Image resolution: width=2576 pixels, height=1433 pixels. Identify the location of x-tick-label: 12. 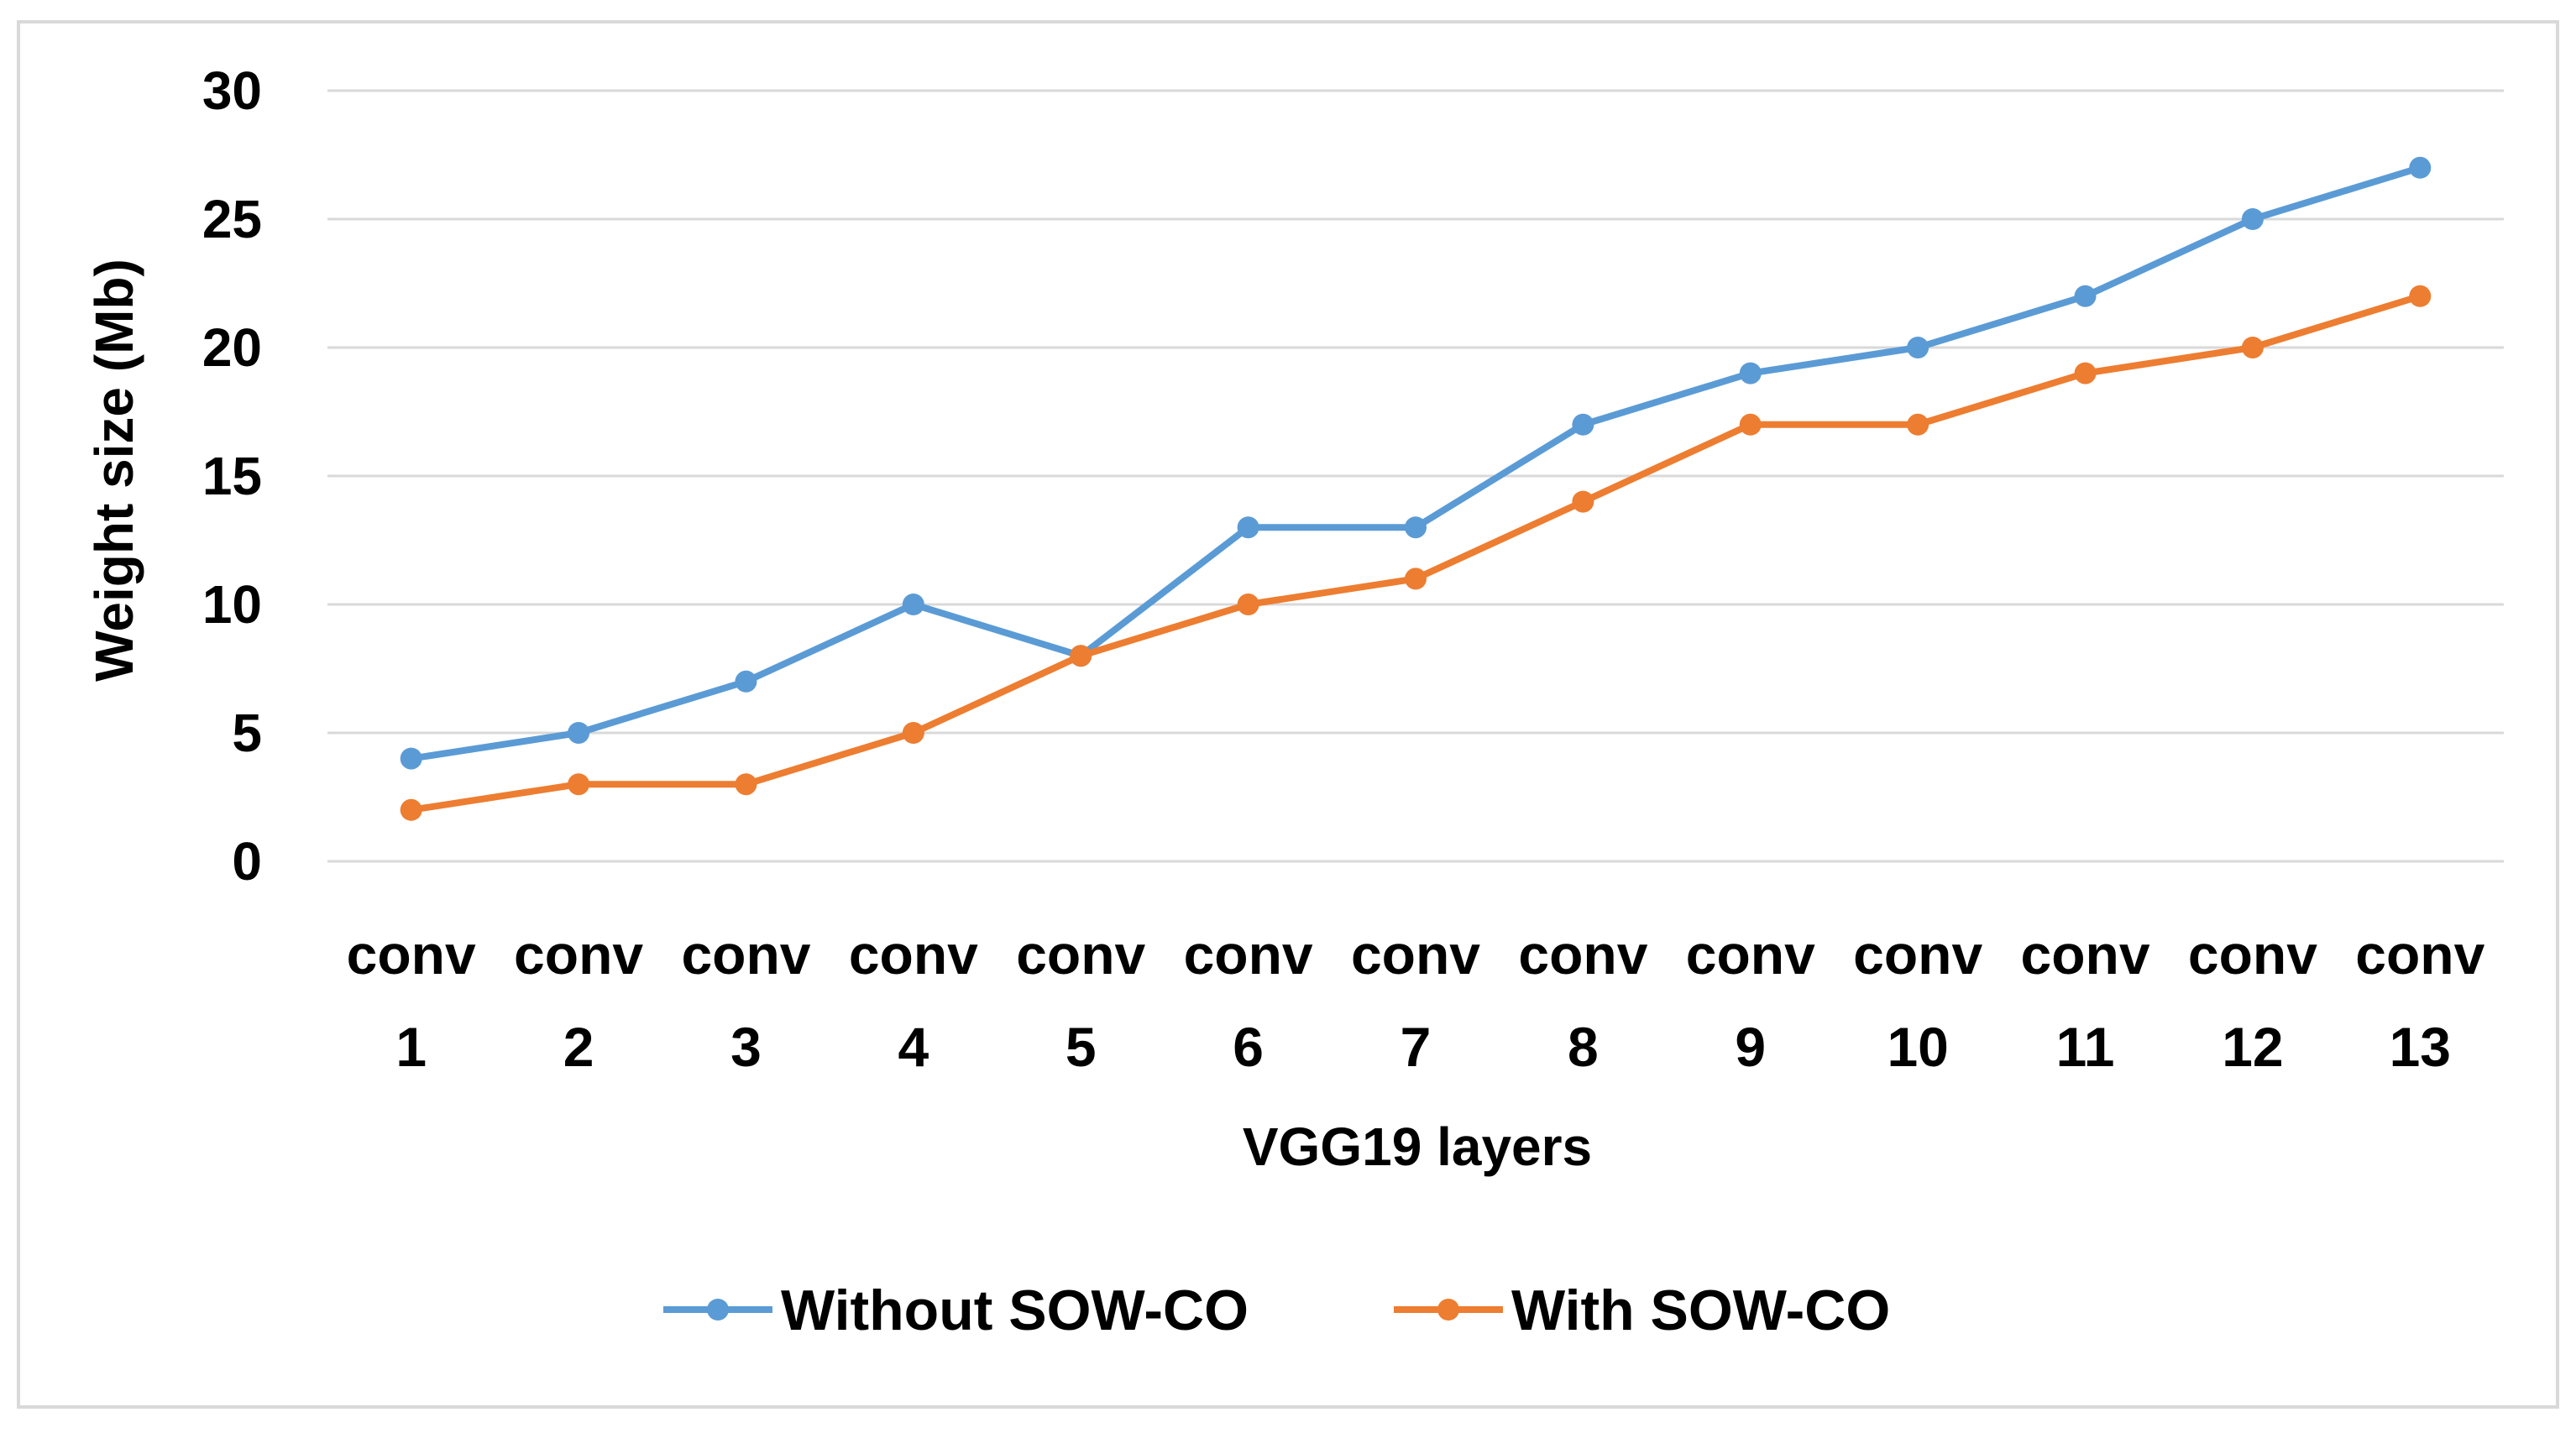
(2252, 1047).